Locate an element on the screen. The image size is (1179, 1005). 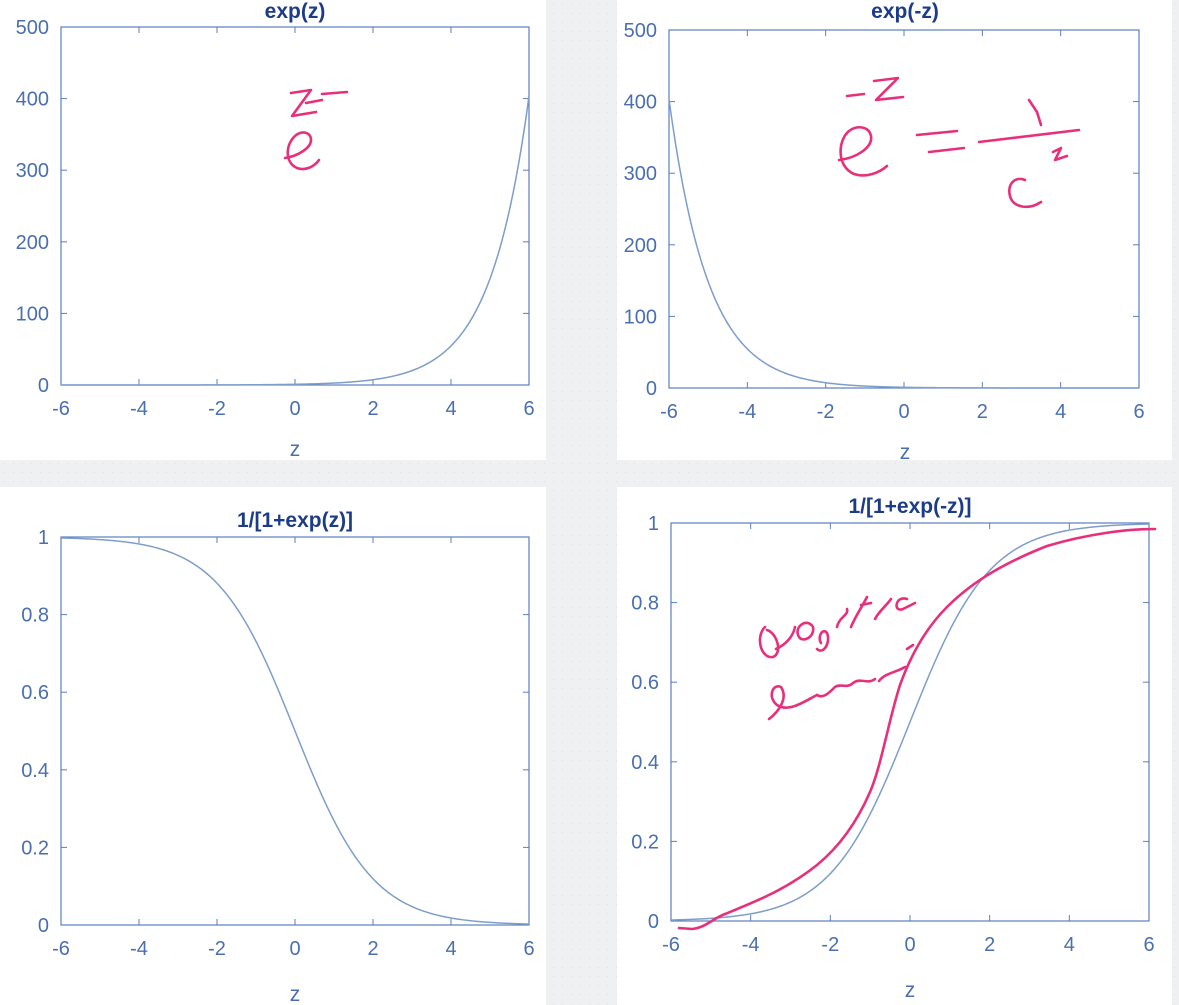
handwritten-annotation-e-neg-z is located at coordinates (959, 142).